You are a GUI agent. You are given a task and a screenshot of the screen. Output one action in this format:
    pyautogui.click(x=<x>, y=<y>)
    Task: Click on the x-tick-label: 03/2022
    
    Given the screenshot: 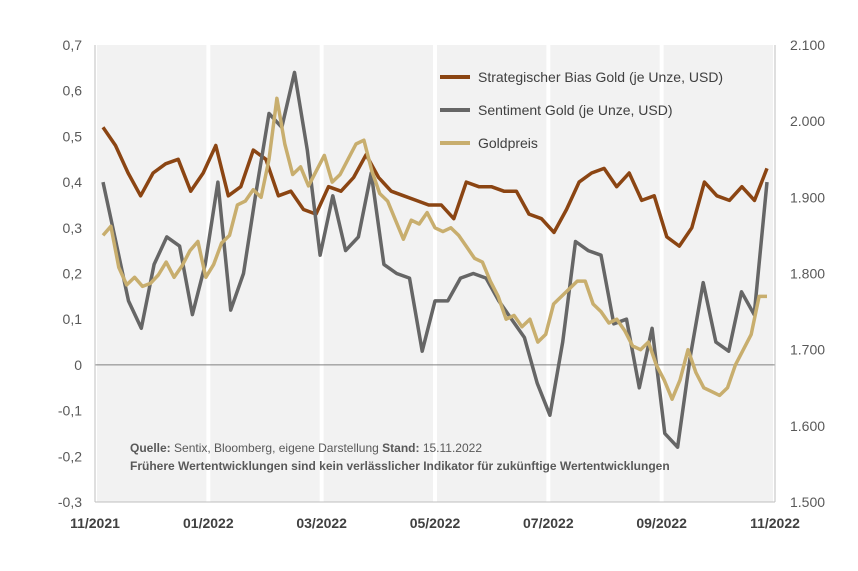 What is the action you would take?
    pyautogui.click(x=321, y=523)
    